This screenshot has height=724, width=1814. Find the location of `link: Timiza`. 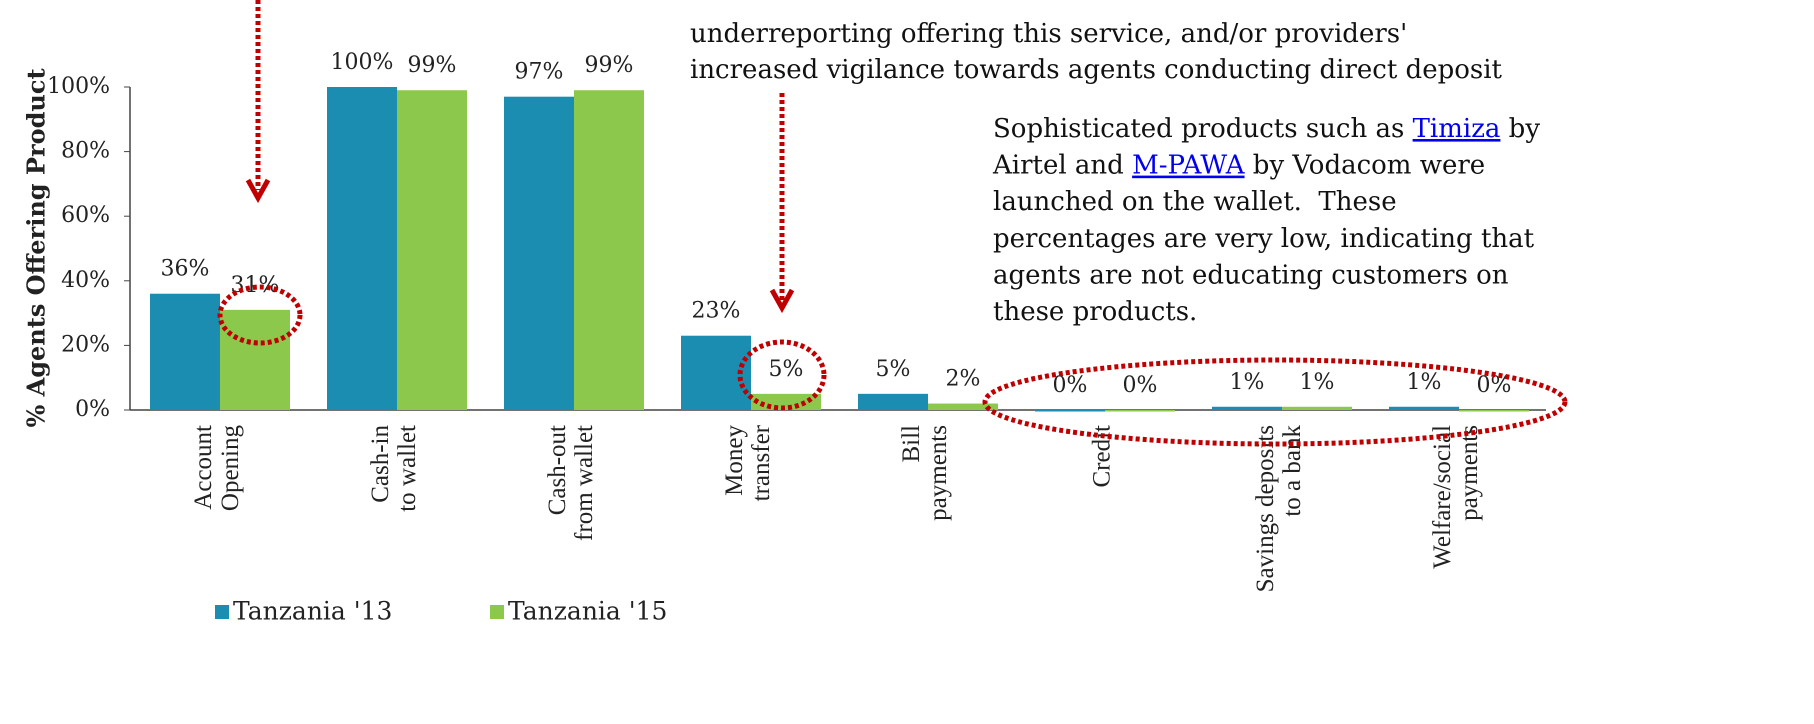

link: Timiza is located at coordinates (1457, 129).